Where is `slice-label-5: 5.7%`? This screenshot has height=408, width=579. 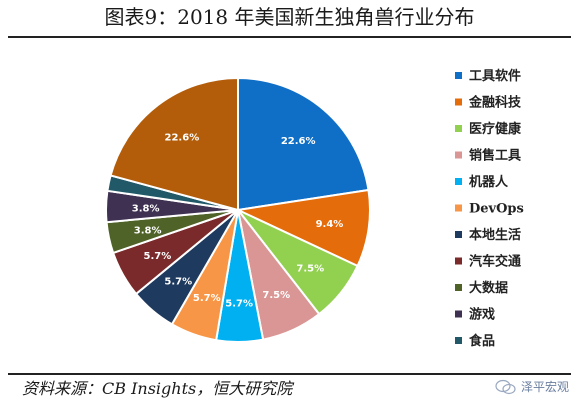
slice-label-5: 5.7% is located at coordinates (239, 303).